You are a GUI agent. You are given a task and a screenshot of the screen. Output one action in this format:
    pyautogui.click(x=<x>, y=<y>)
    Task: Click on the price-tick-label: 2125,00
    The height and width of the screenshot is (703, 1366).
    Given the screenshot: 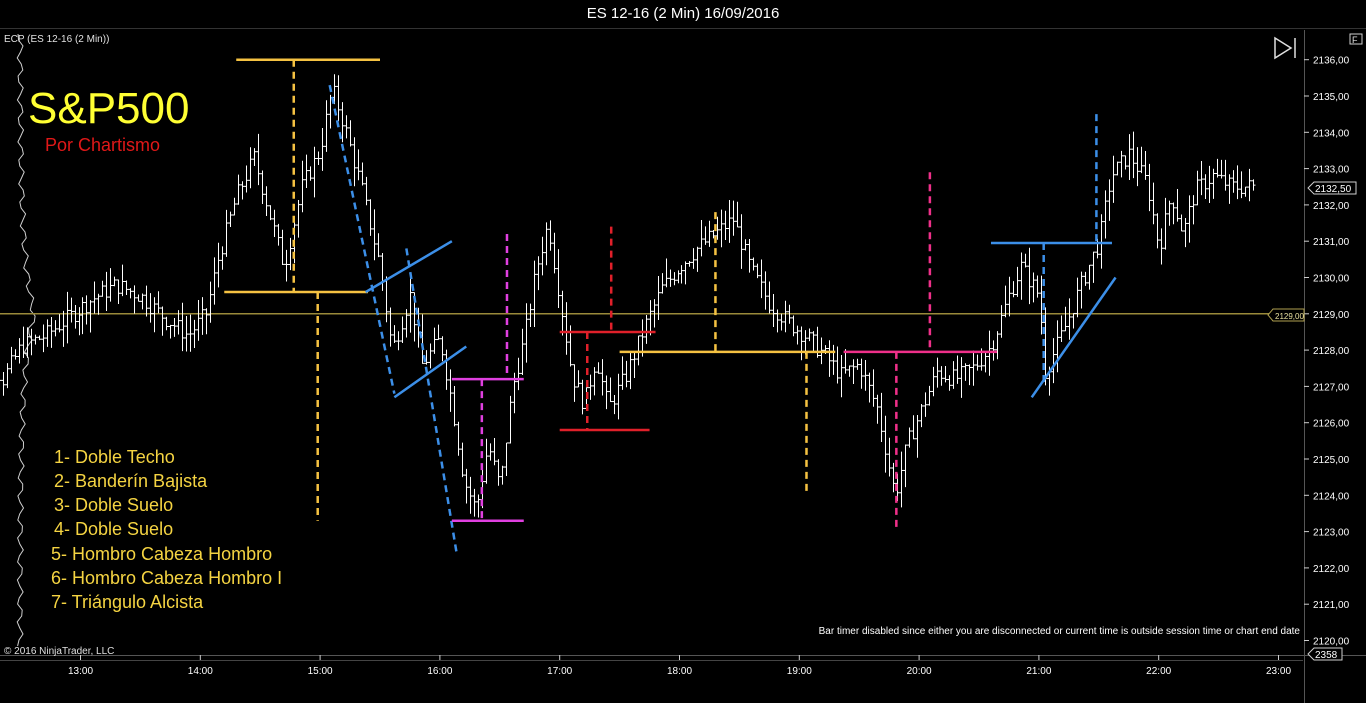 What is the action you would take?
    pyautogui.click(x=1331, y=460)
    